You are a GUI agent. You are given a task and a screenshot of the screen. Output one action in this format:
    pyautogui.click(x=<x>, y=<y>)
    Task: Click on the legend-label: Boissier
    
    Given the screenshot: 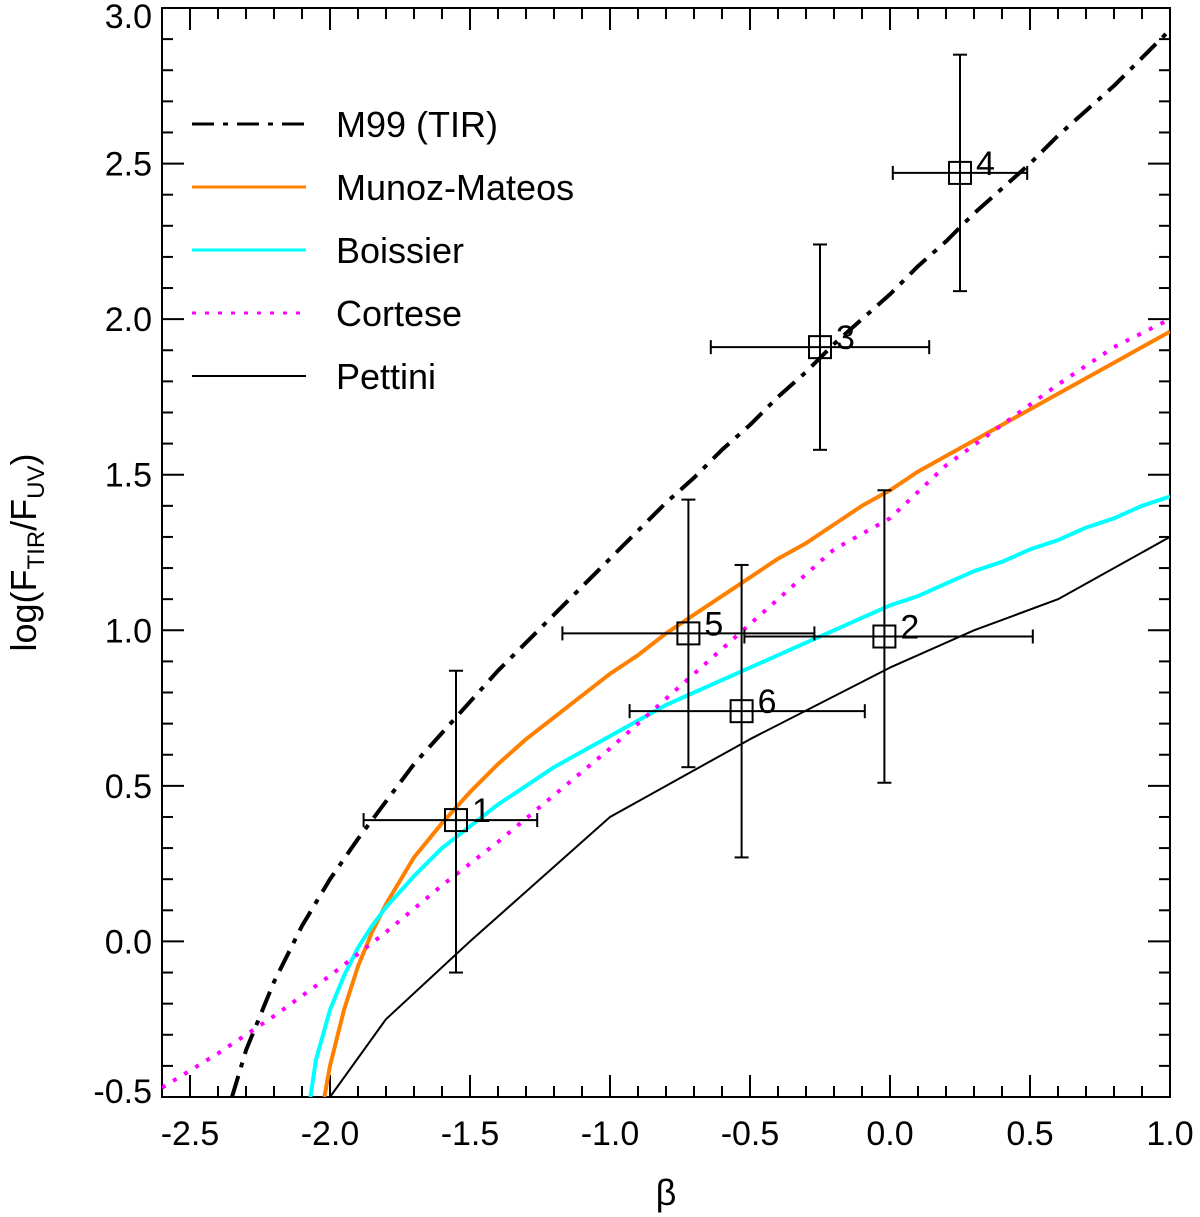 What is the action you would take?
    pyautogui.click(x=400, y=250)
    